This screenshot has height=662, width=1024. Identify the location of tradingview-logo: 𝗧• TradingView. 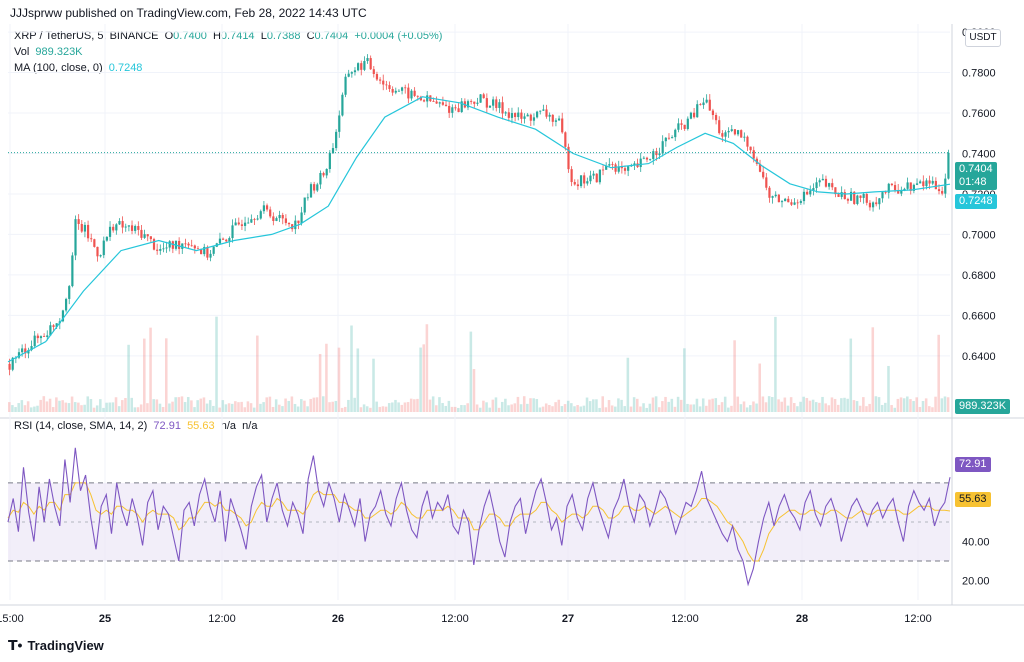
(56, 645).